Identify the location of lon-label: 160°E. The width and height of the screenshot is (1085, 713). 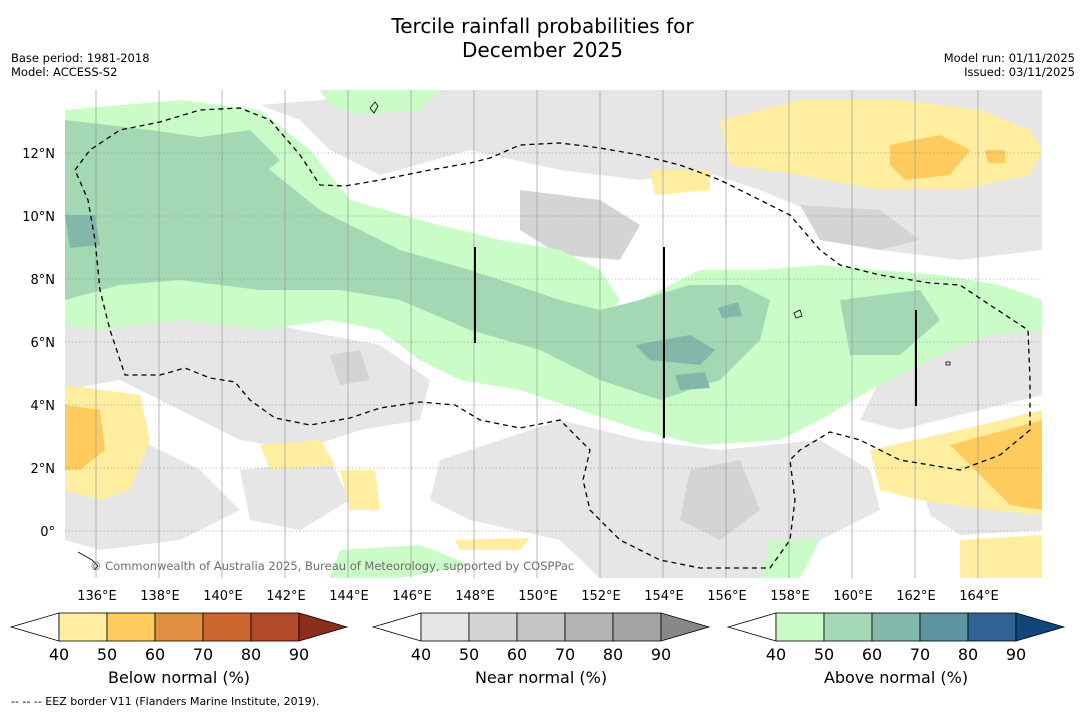
(853, 596).